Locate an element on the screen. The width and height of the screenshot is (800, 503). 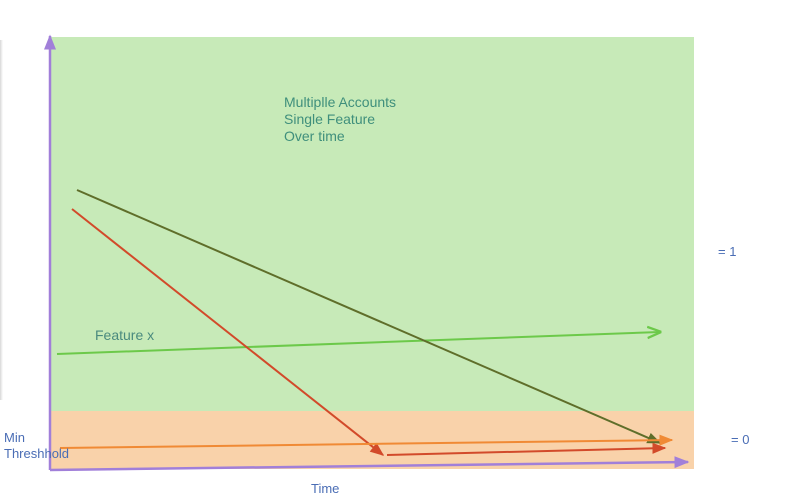
account-2-continuation-arrow is located at coordinates (526, 449).